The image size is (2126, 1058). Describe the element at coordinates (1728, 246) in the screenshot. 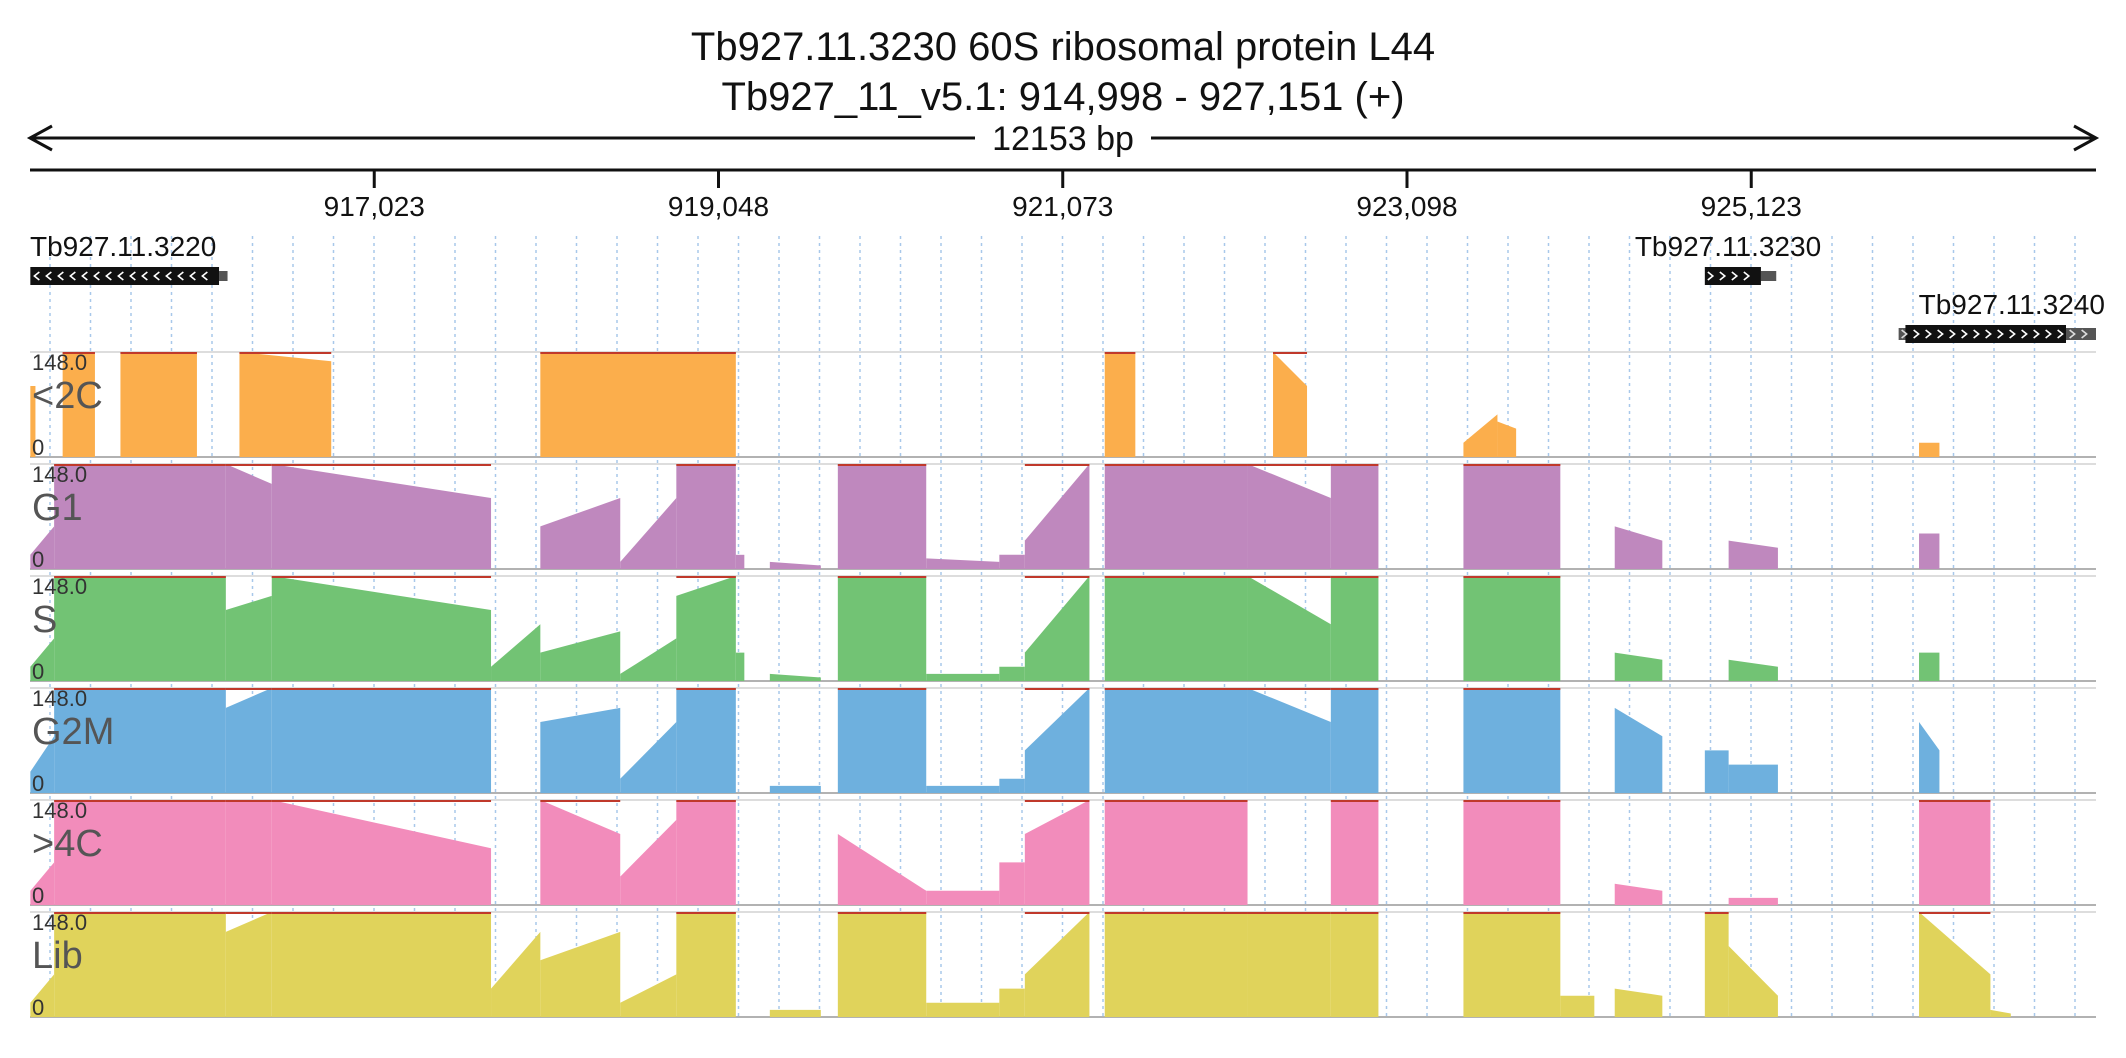

I see `gene-label: Tb927.11.3230` at that location.